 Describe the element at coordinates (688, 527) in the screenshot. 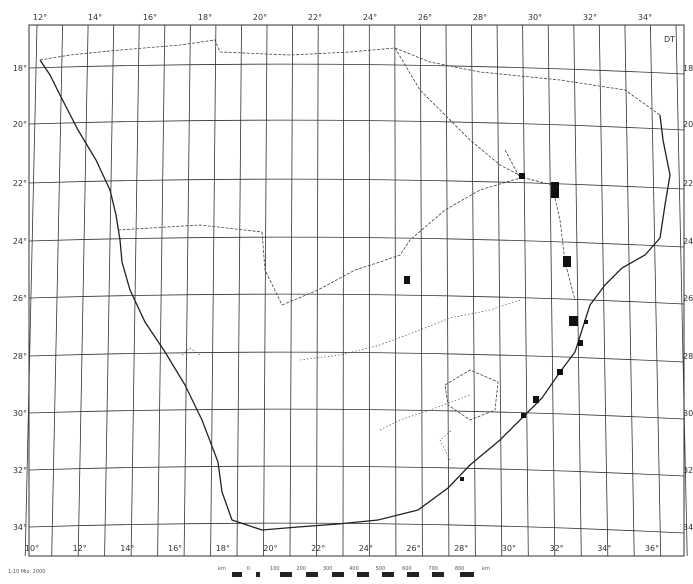

I see `grid-label: 34` at that location.